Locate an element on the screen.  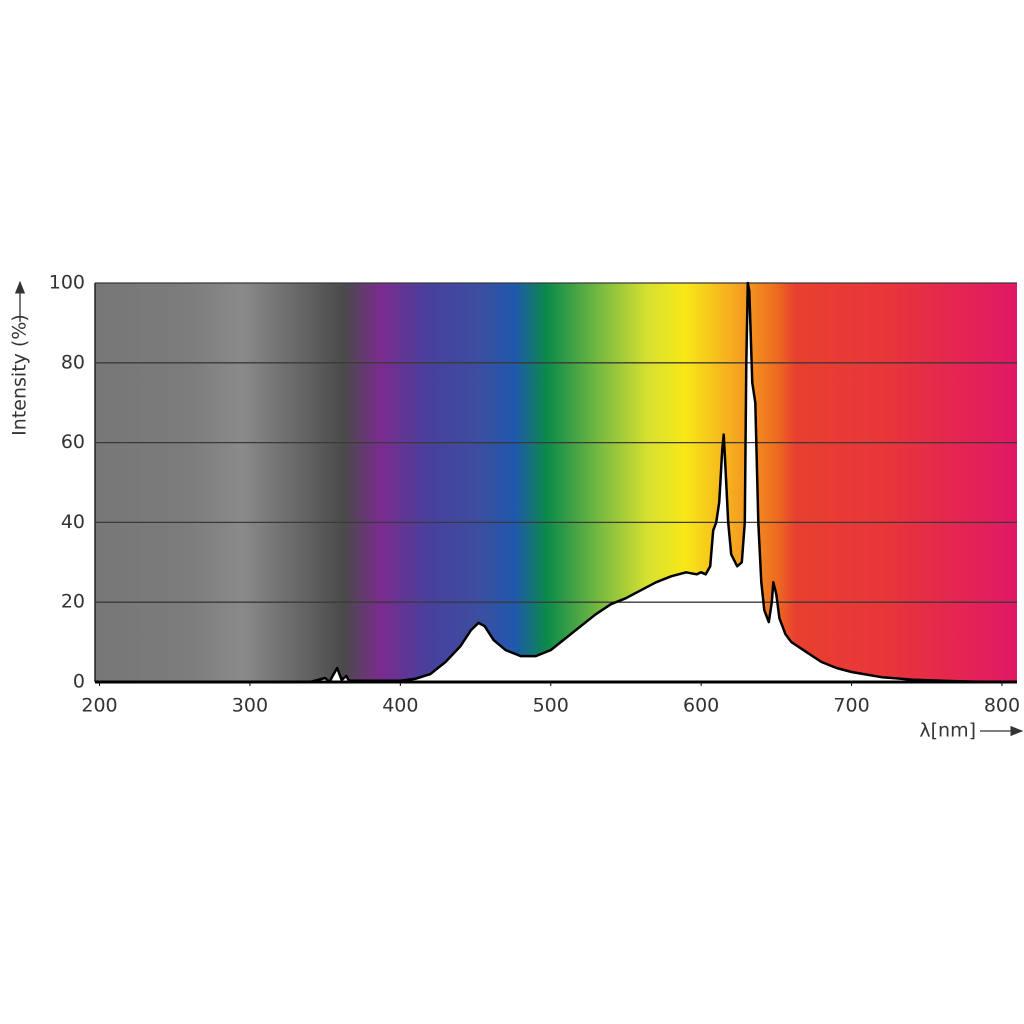
y-tick-label: 0 is located at coordinates (79, 682).